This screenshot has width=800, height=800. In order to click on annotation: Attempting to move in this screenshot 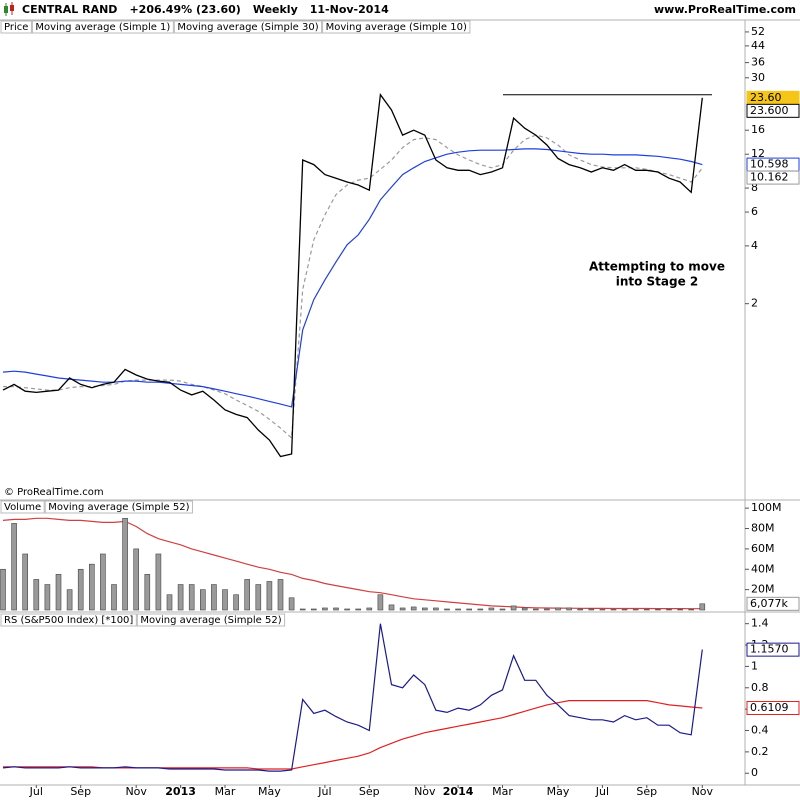, I will do `click(657, 267)`.